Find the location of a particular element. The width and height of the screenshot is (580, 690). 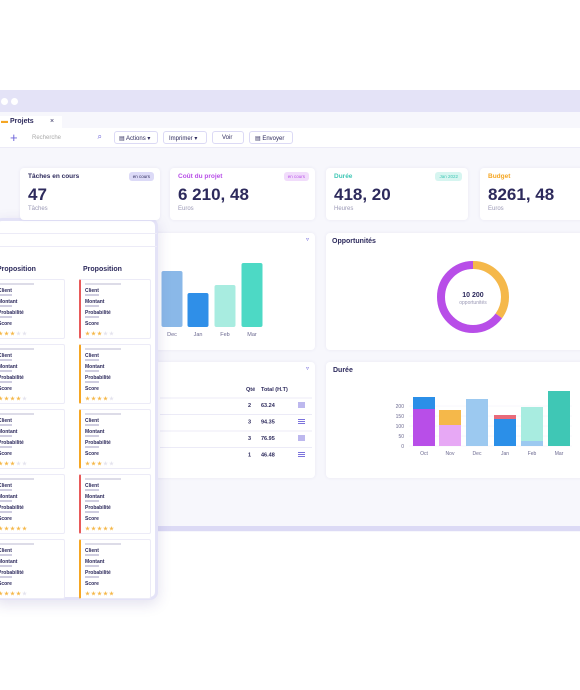

kpi-card: Tâches en cours en cours 47 Tâches is located at coordinates (90, 194).